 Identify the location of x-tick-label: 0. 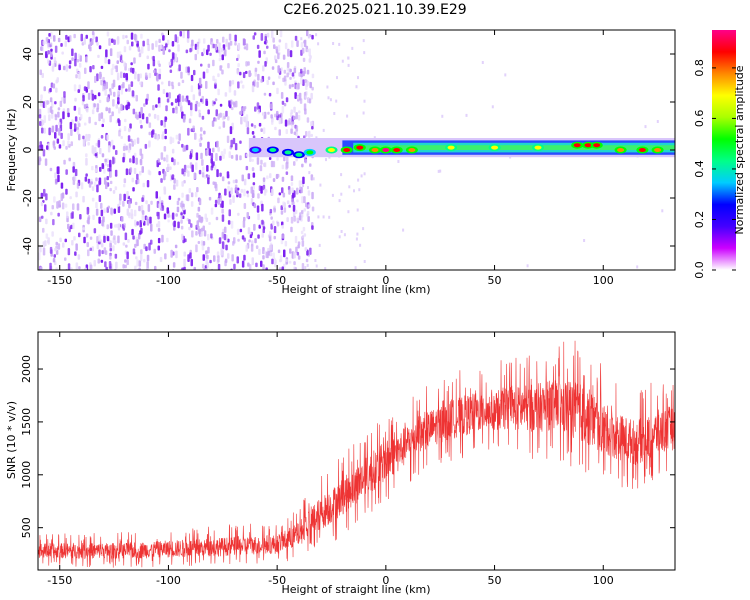
(385, 580).